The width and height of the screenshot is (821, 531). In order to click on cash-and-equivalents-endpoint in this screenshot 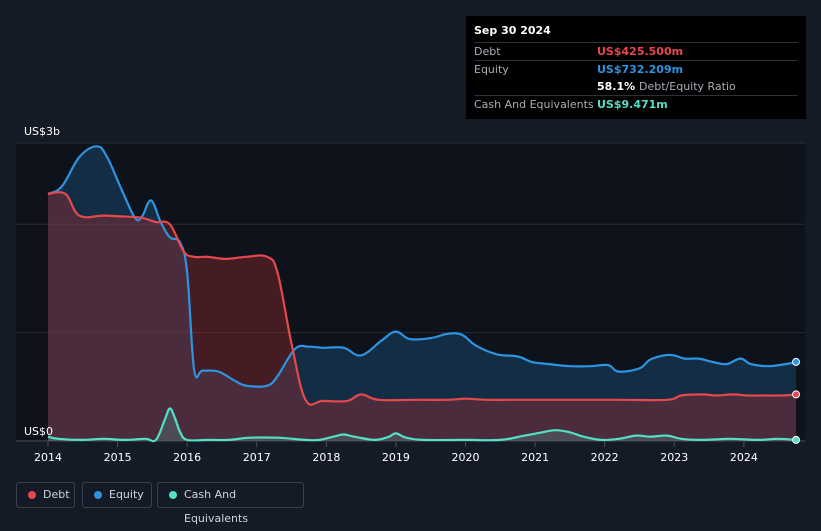, I will do `click(796, 439)`.